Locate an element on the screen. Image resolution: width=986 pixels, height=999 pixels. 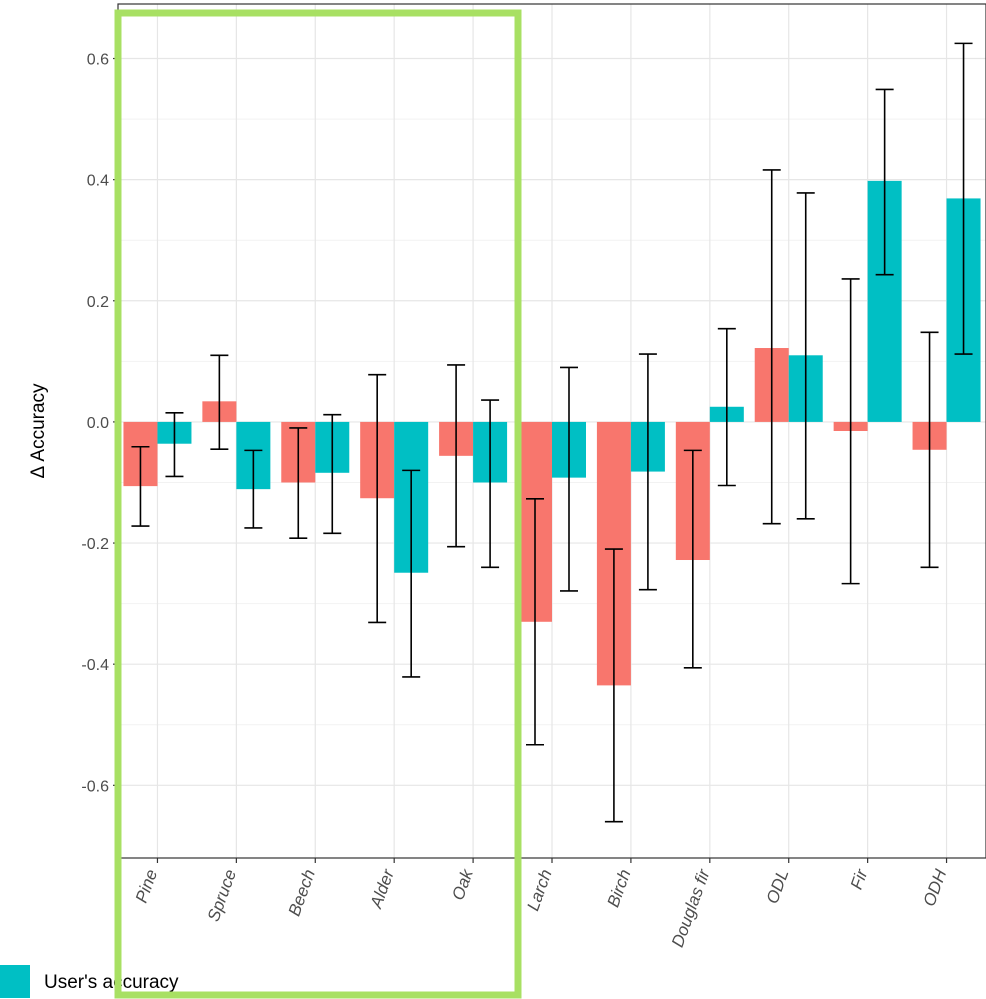
x-tick-label: Larch is located at coordinates (539, 890).